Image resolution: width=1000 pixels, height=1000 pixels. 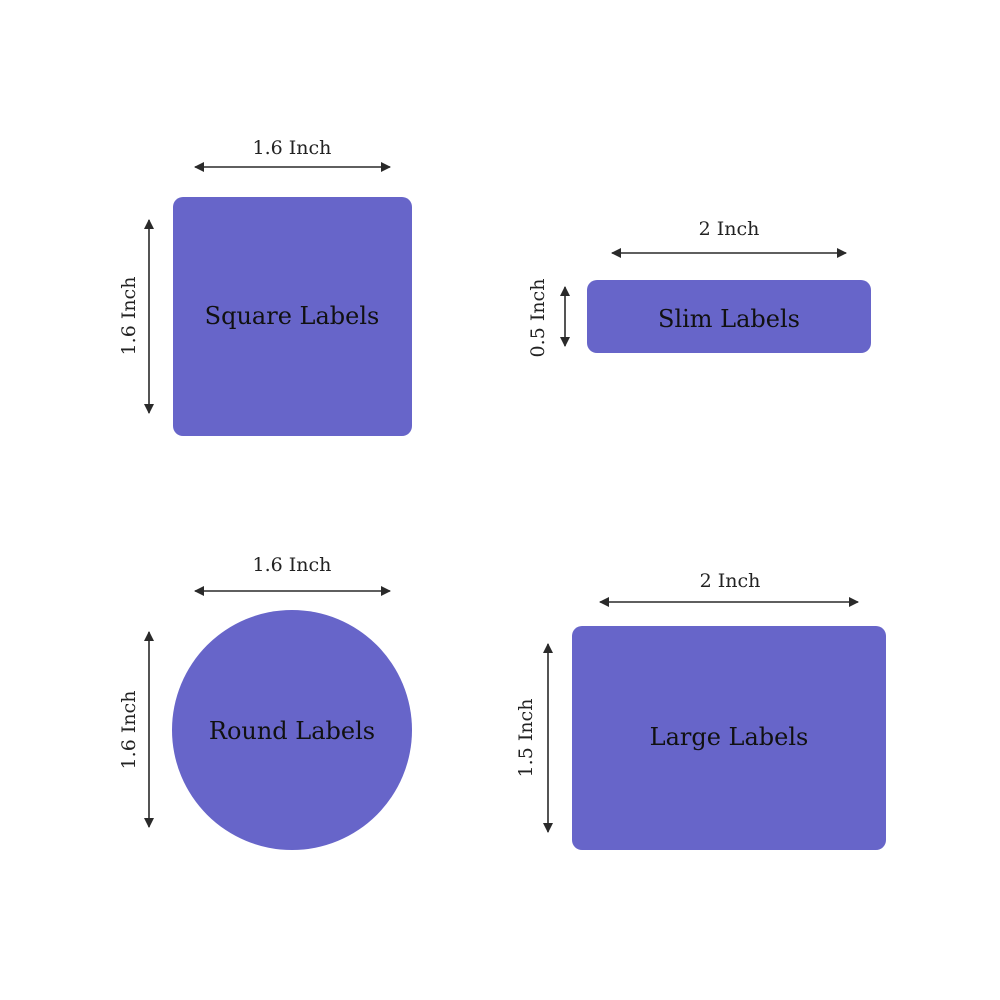 What do you see at coordinates (526, 738) in the screenshot?
I see `large-height-label: 1.5 Inch` at bounding box center [526, 738].